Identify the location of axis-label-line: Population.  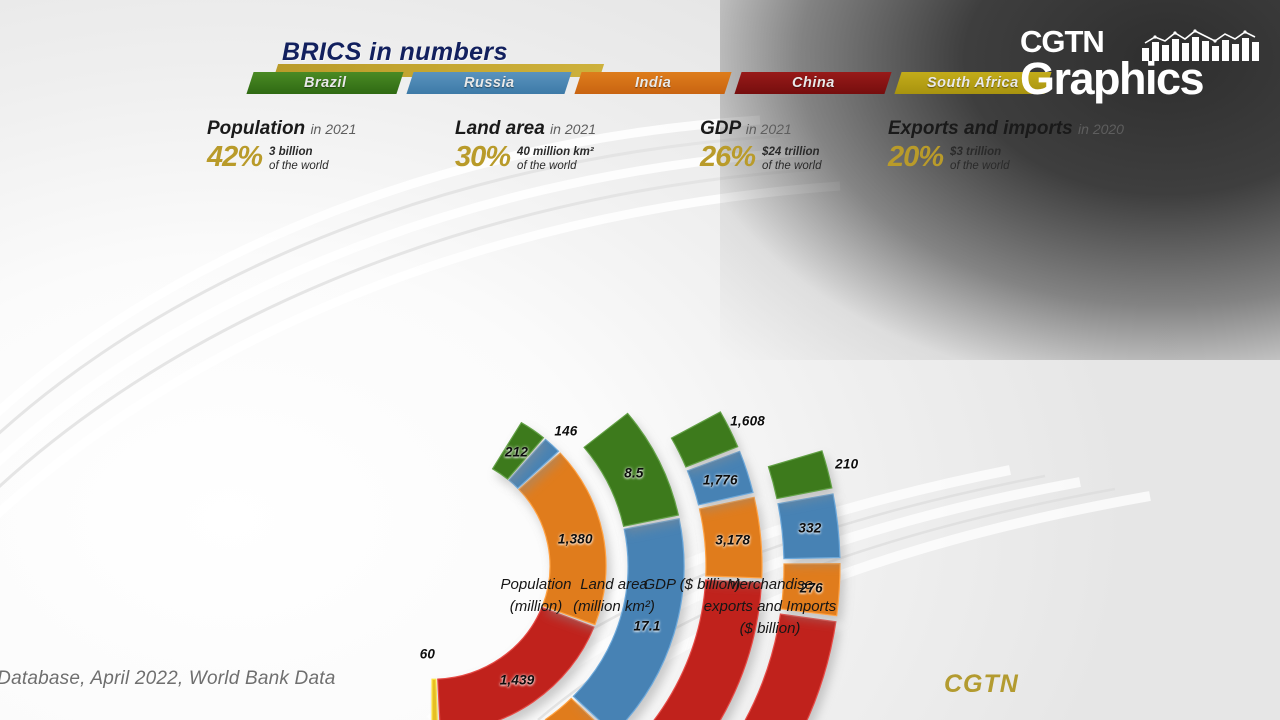
(536, 584).